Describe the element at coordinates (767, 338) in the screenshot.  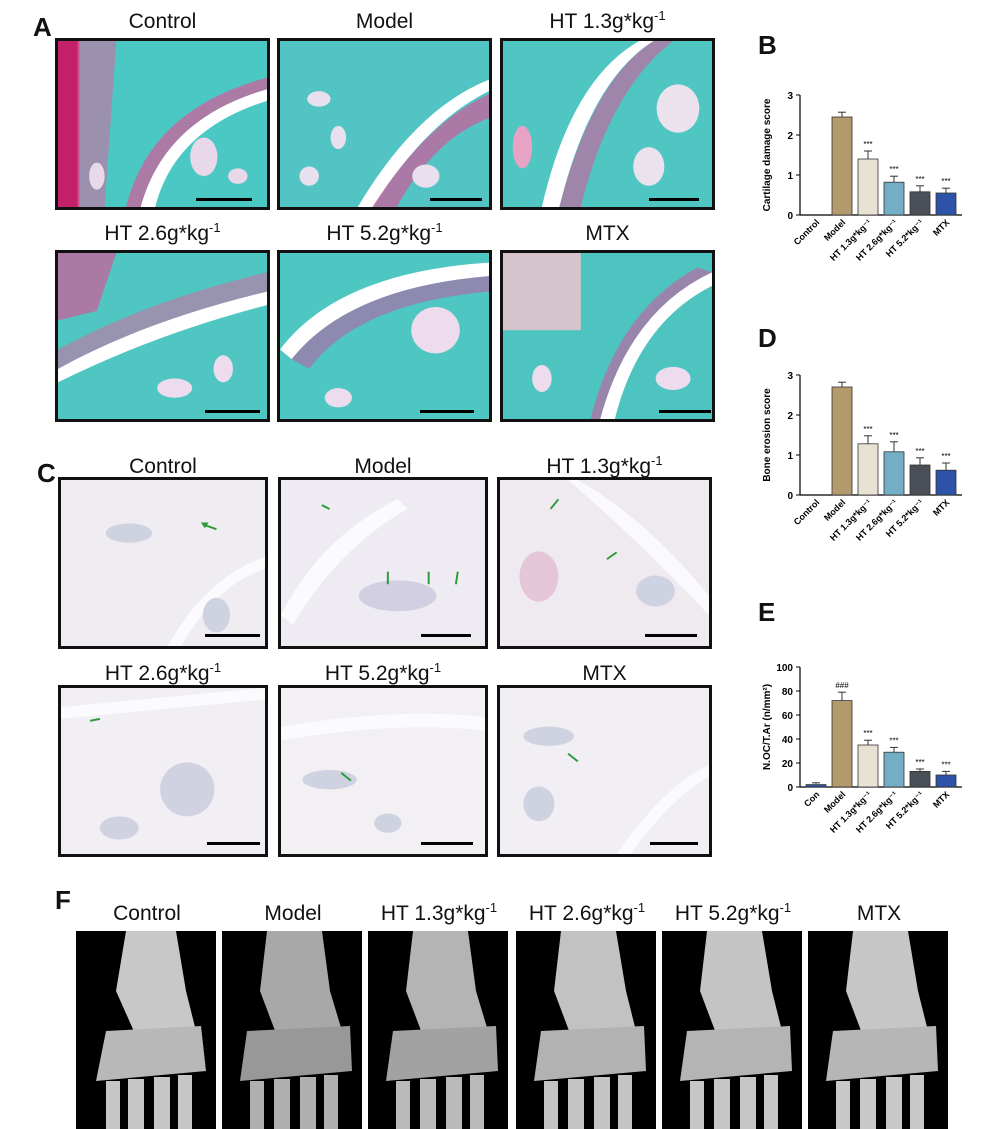
I see `panel-label-d: D` at that location.